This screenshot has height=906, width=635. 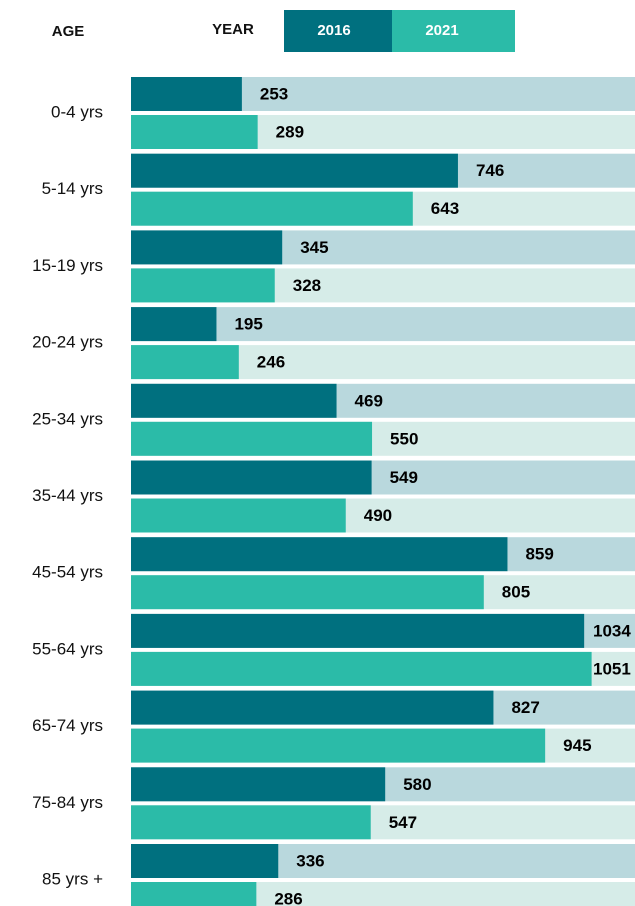 What do you see at coordinates (290, 131) in the screenshot?
I see `value-label: 289` at bounding box center [290, 131].